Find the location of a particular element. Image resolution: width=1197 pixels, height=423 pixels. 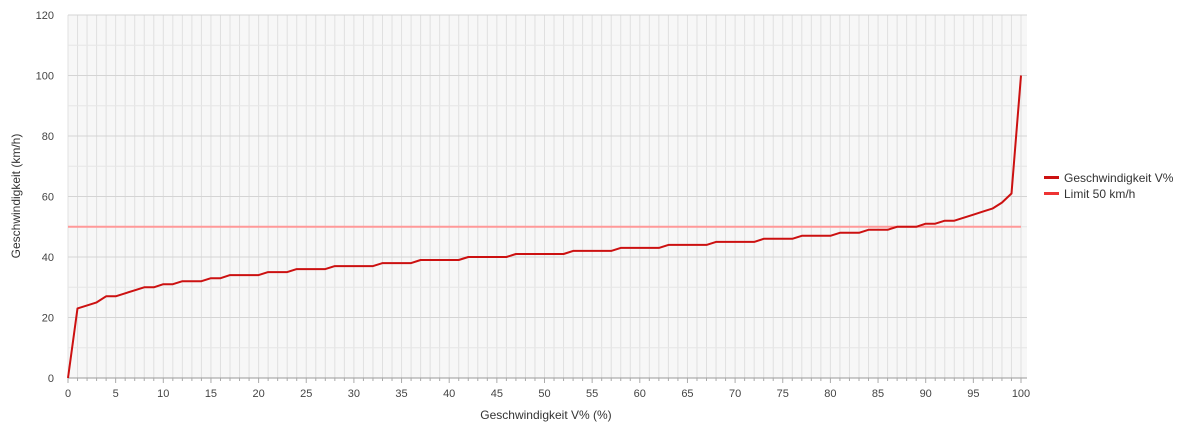

legend: Geschwindigkeit V% Limit 50 km/h is located at coordinates (1109, 186).